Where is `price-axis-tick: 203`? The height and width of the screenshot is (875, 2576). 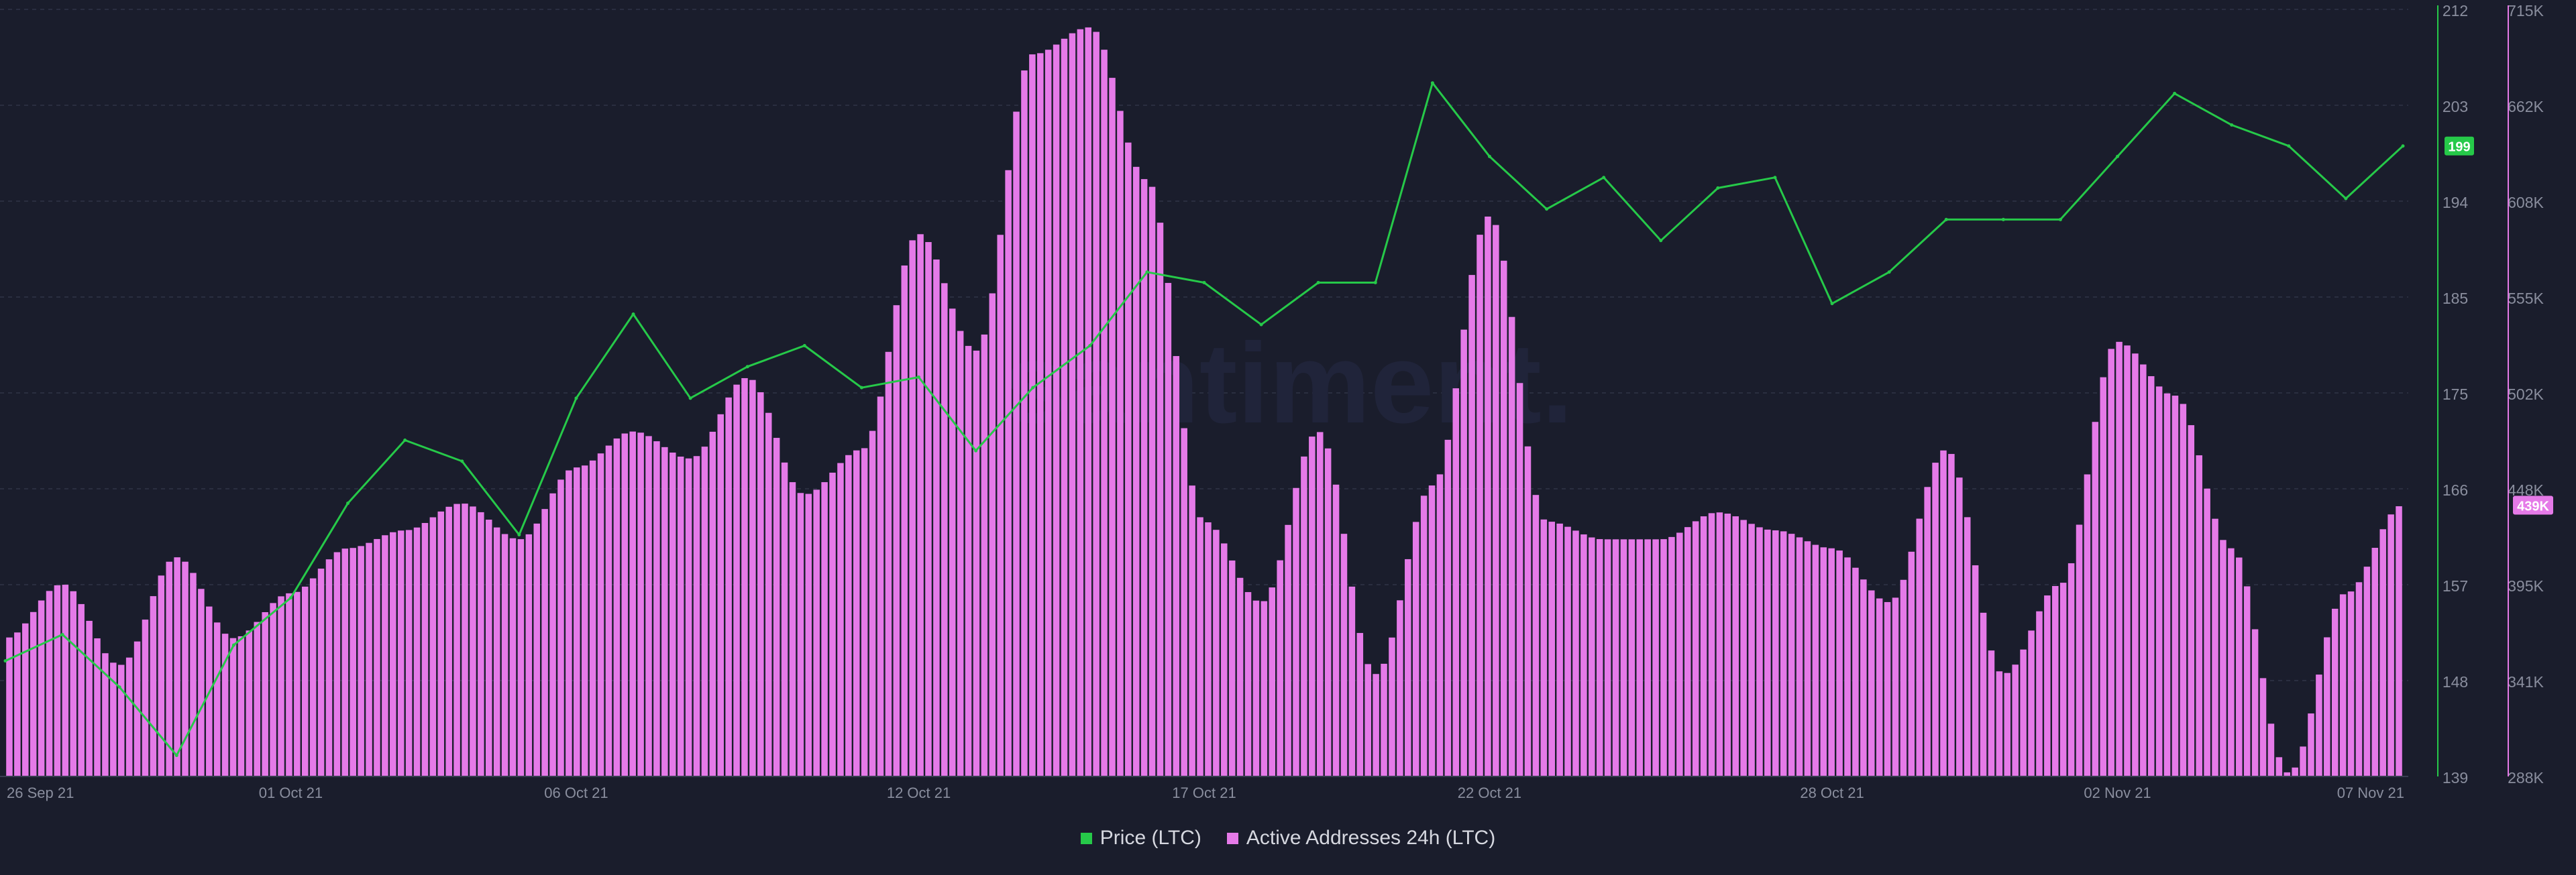
price-axis-tick: 203 is located at coordinates (2455, 106).